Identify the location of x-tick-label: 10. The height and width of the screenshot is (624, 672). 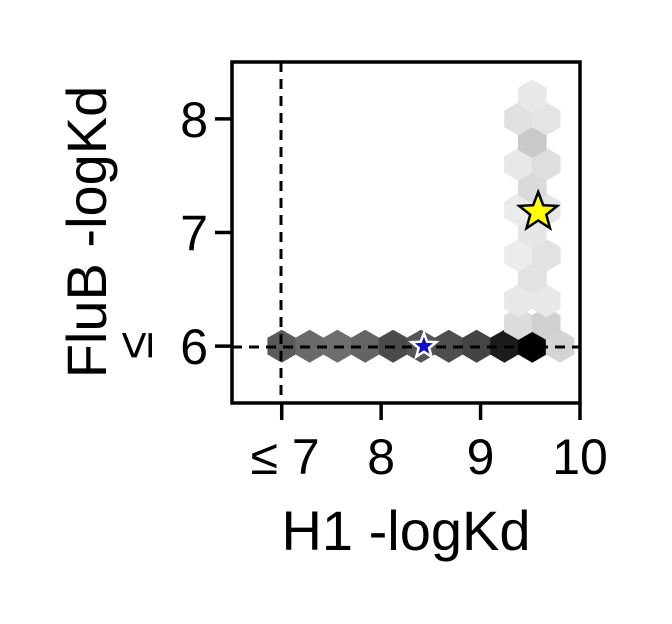
(580, 457).